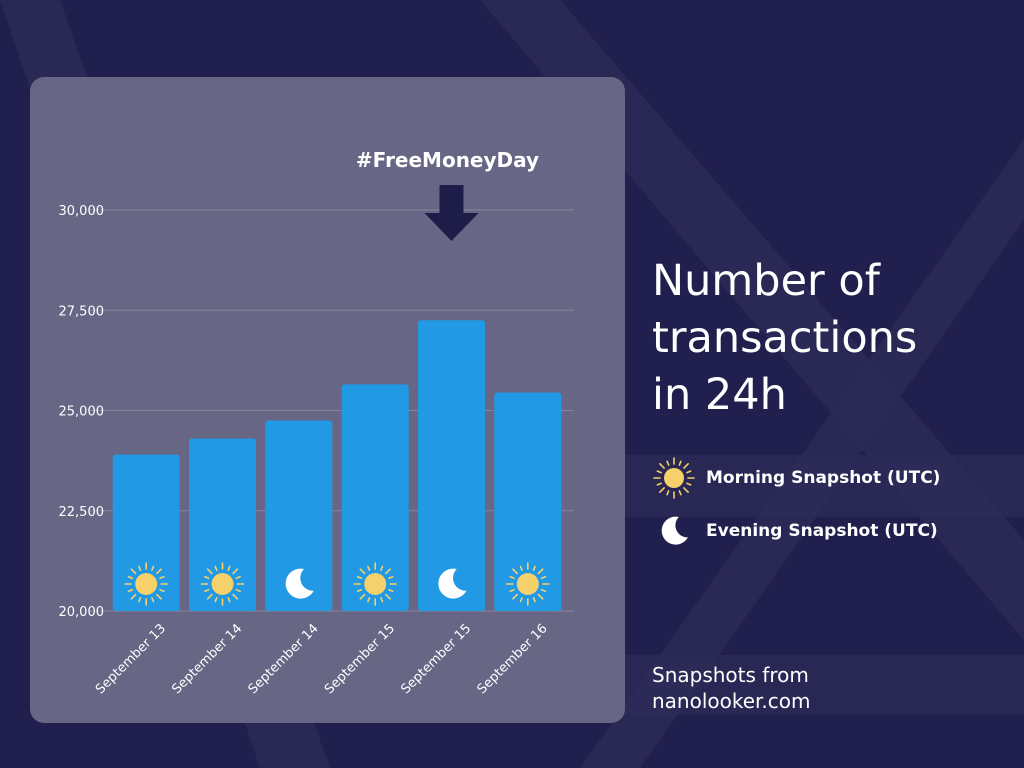 The image size is (1024, 768). Describe the element at coordinates (731, 701) in the screenshot. I see `source-line-2: nanolooker.com` at that location.